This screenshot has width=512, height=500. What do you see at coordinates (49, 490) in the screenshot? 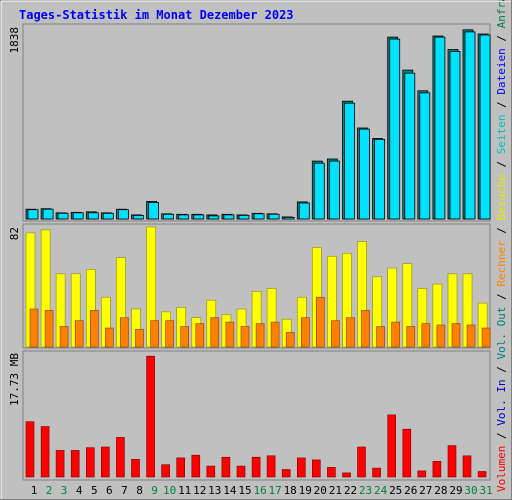
I see `x-tick-label: 2` at bounding box center [49, 490].